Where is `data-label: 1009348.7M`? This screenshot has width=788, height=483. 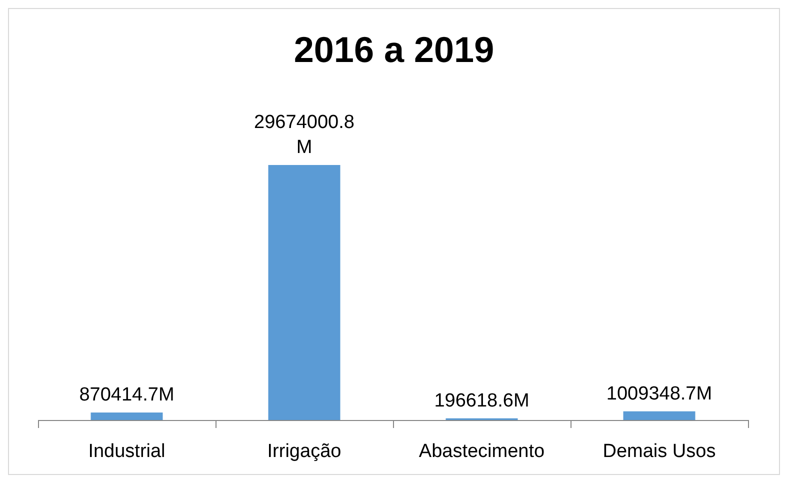 data-label: 1009348.7M is located at coordinates (659, 393).